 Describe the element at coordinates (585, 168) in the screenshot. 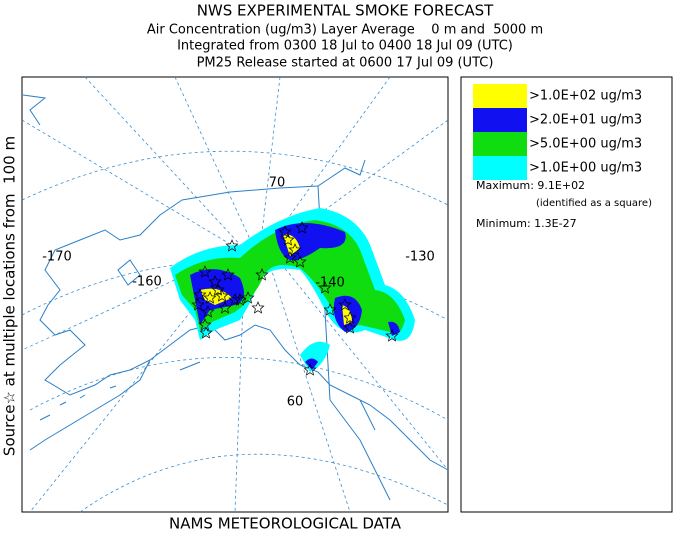

I see `legend-label: >1.0E+00 ug/m3` at that location.